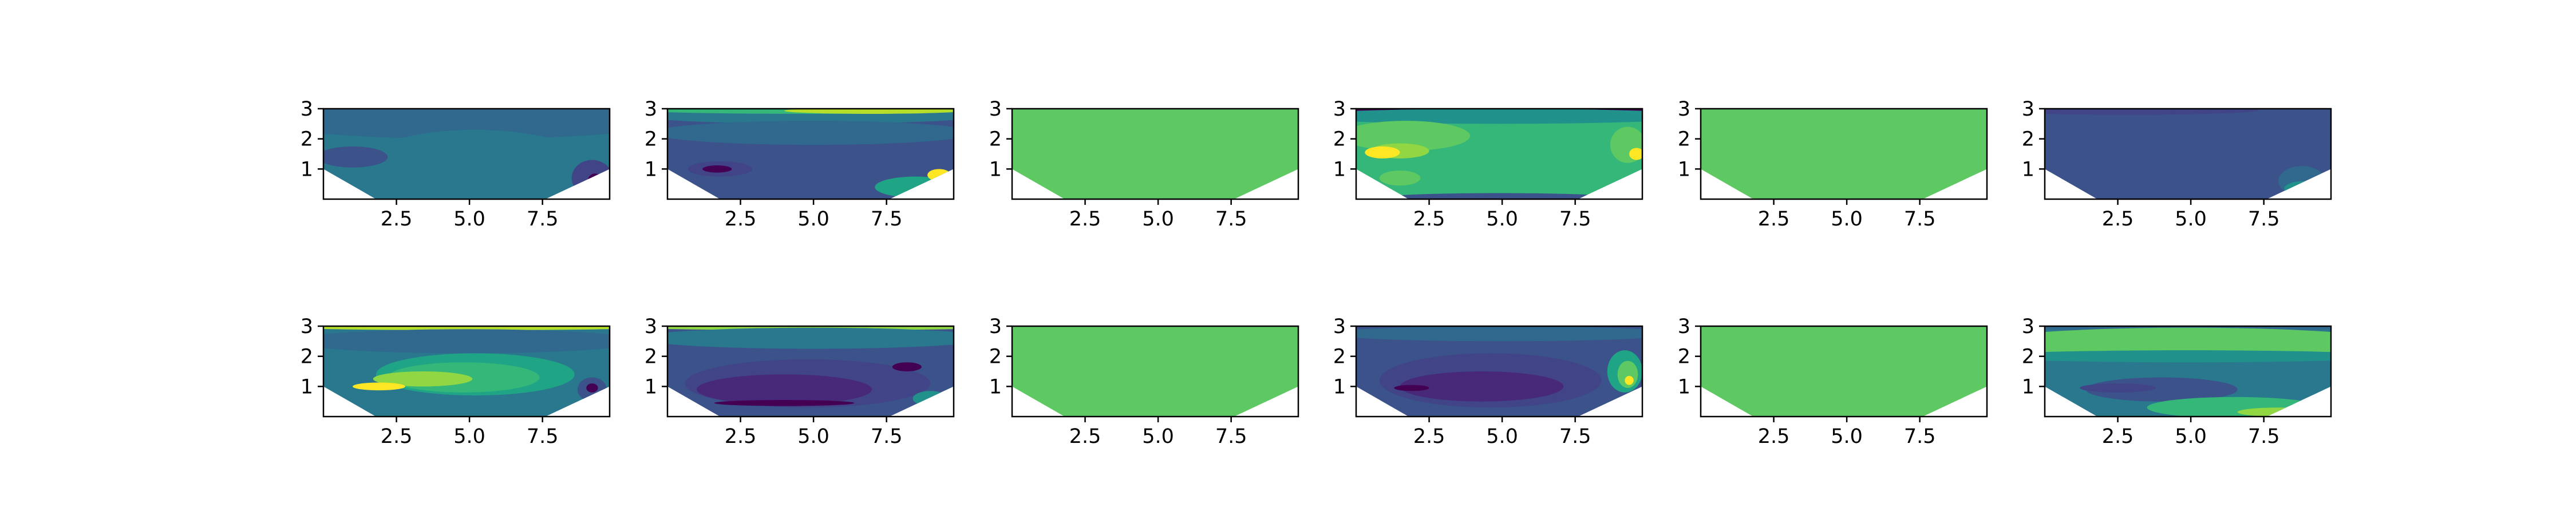 The image size is (2576, 515). I want to click on contour-panel-row1-col3: 2.5 5.0 7.5 1 2 3, so click(1144, 164).